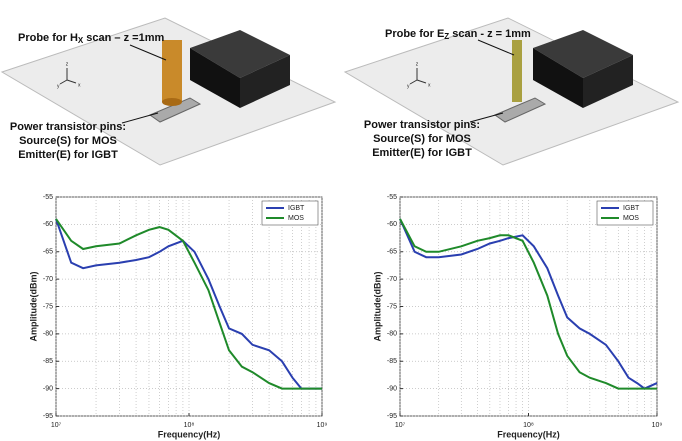 The height and width of the screenshot is (441, 682). What do you see at coordinates (123, 38) in the screenshot?
I see `text: scan – z =1mm` at bounding box center [123, 38].